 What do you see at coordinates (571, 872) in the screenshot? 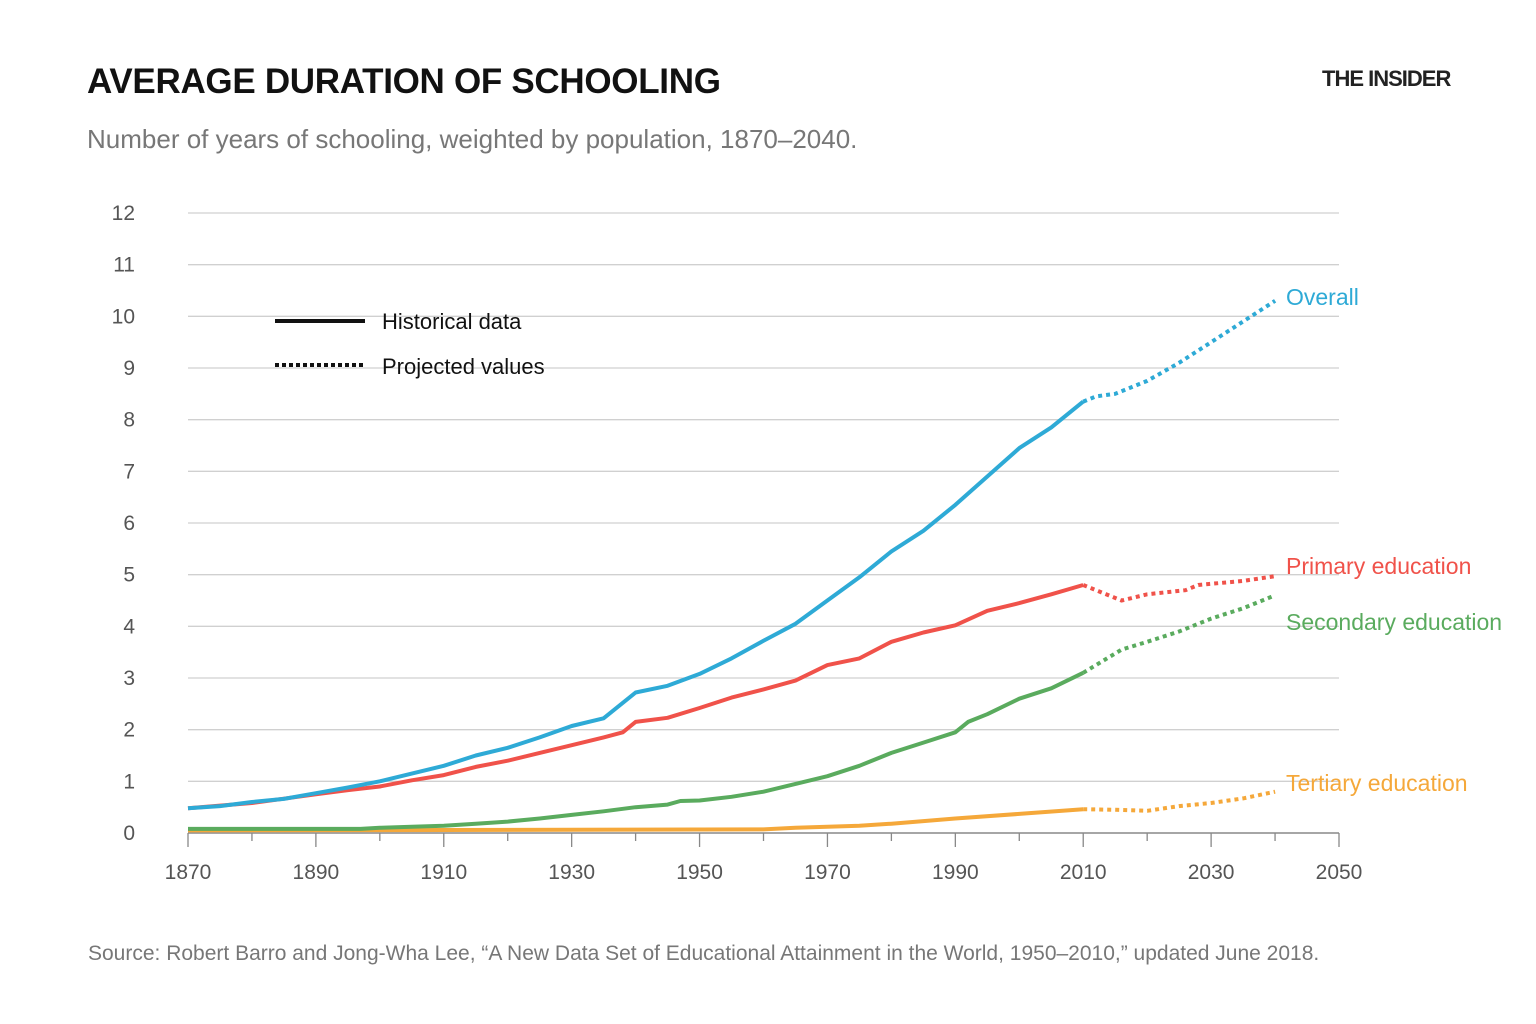
I see `x-tick-label: 1930` at bounding box center [571, 872].